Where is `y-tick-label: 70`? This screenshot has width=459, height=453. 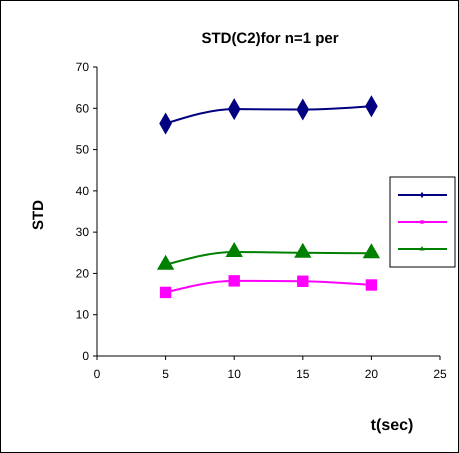 y-tick-label: 70 is located at coordinates (83, 67).